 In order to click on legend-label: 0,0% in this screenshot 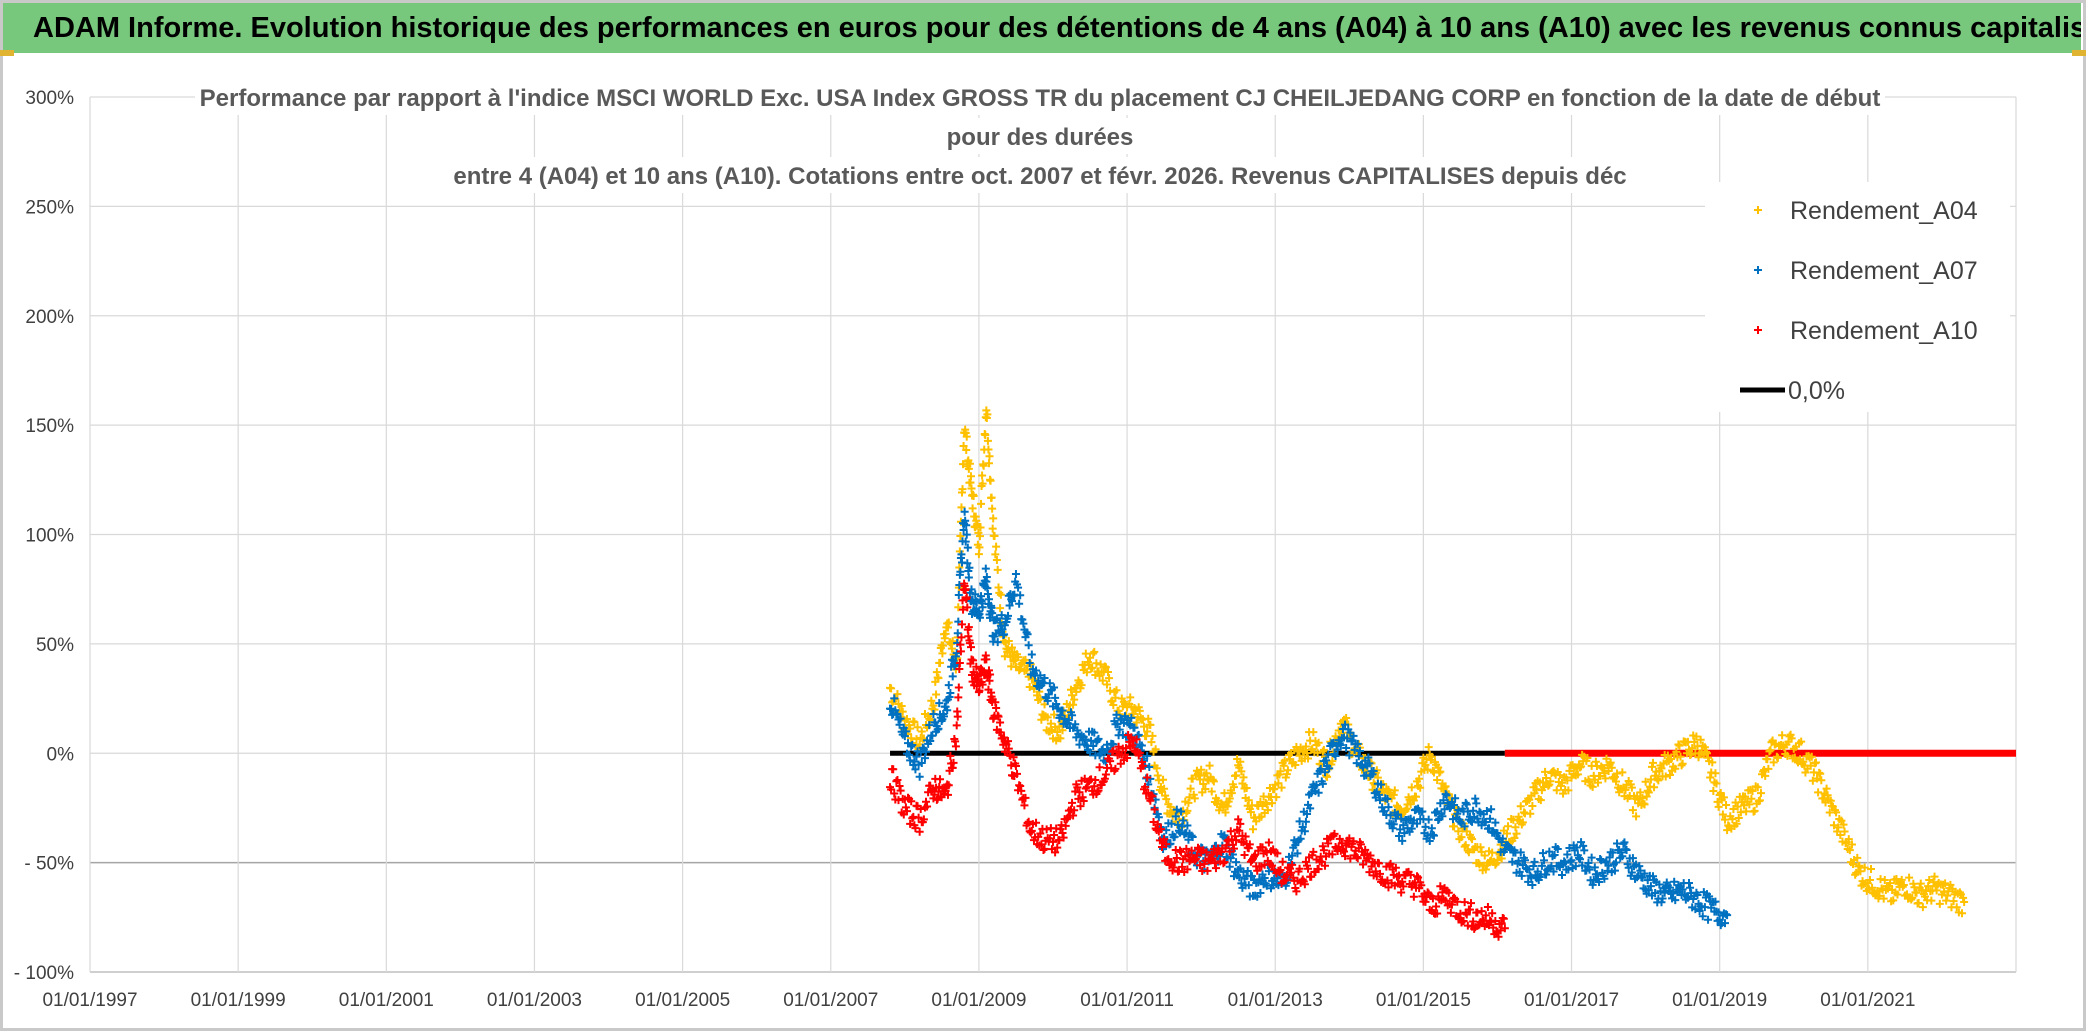, I will do `click(1816, 391)`.